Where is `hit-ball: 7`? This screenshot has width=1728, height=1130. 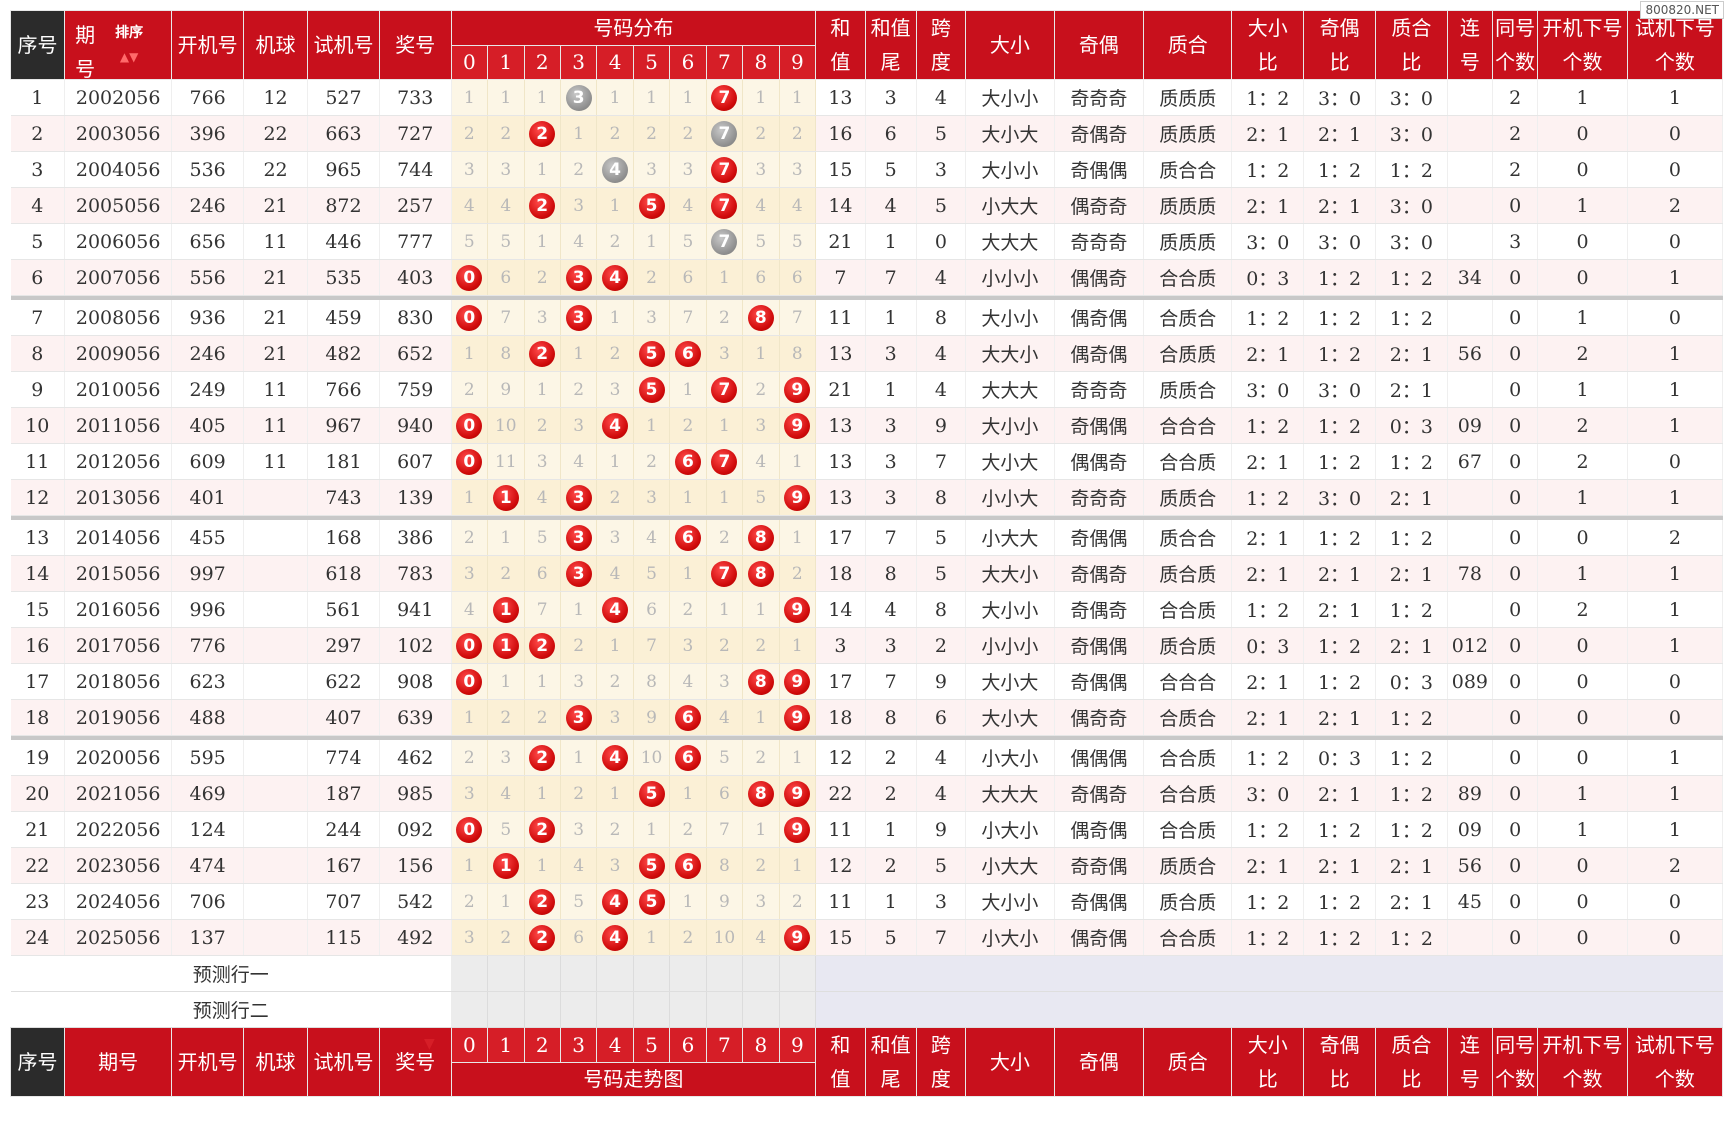 hit-ball: 7 is located at coordinates (724, 205).